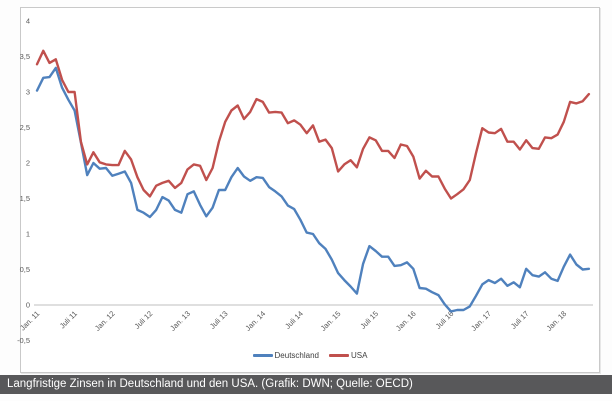 Image resolution: width=612 pixels, height=401 pixels. Describe the element at coordinates (25, 198) in the screenshot. I see `y-axis-tick-label: 1,5` at that location.